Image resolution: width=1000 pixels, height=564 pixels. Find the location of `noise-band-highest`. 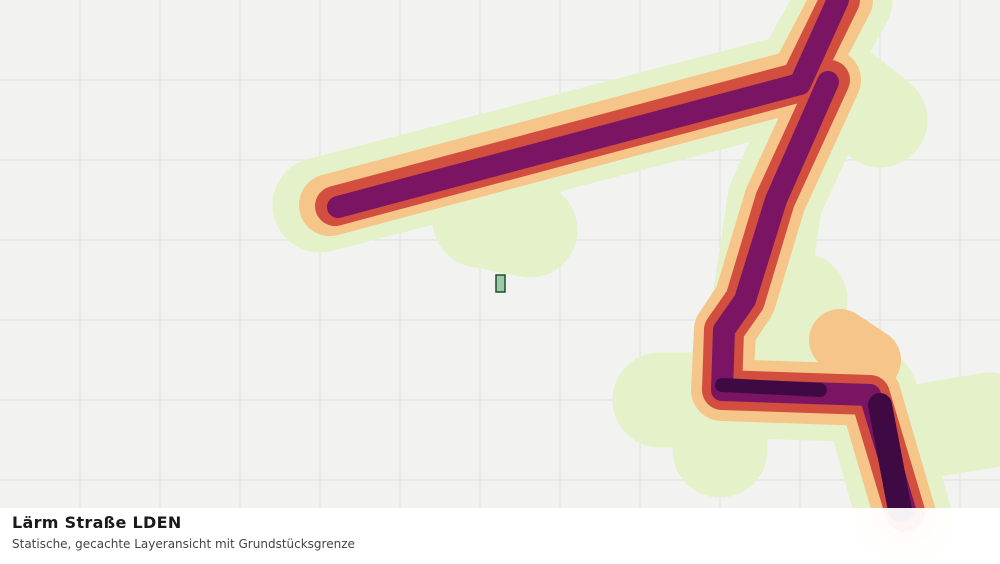

noise-band-highest is located at coordinates (813, 450).